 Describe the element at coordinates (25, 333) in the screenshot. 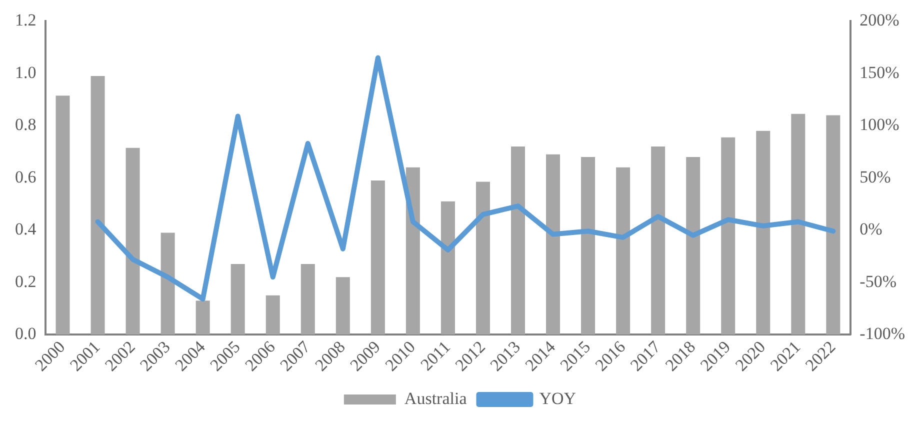

I see `y-tick-label: 0.0` at that location.